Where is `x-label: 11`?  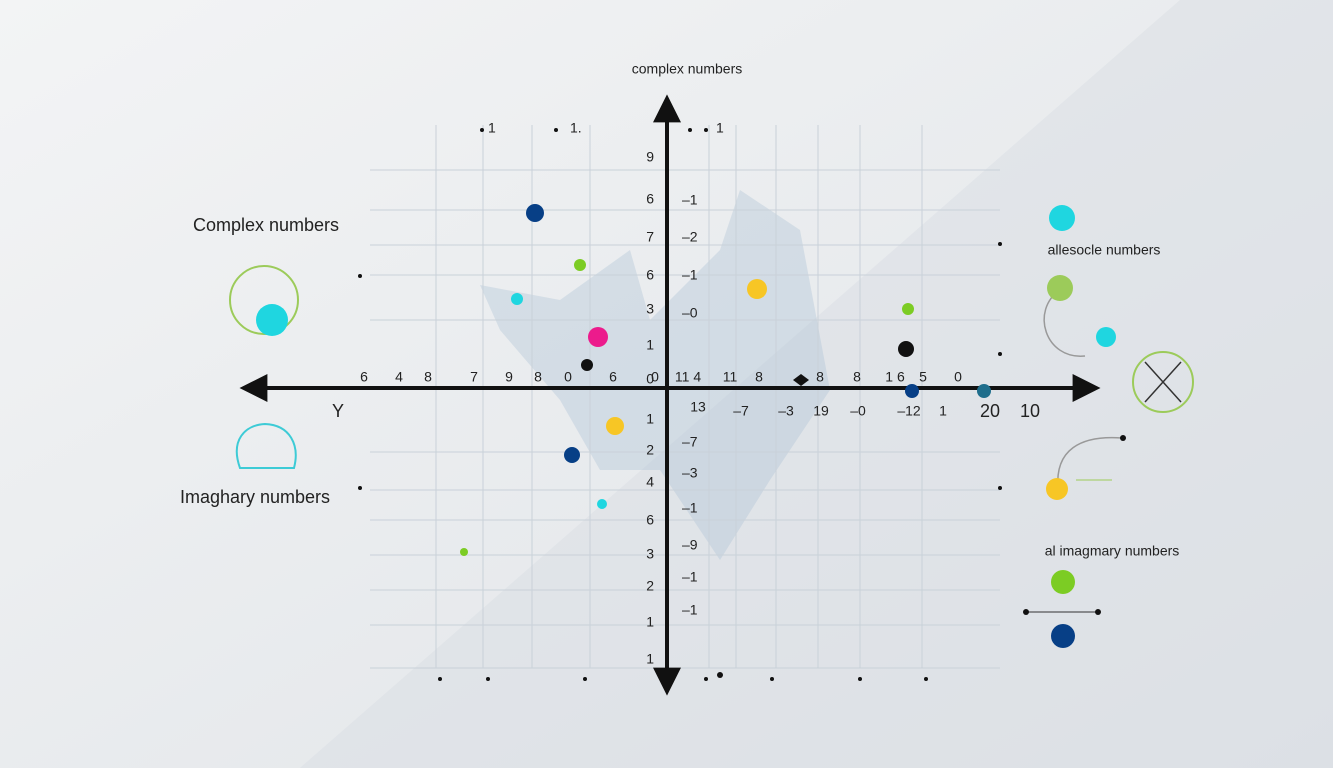 x-label: 11 is located at coordinates (730, 377).